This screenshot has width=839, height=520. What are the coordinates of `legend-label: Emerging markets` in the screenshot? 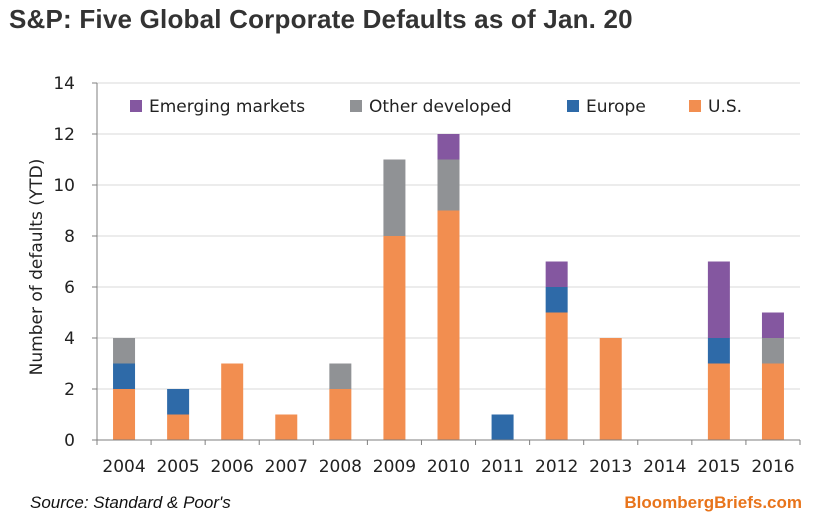 It's located at (227, 107).